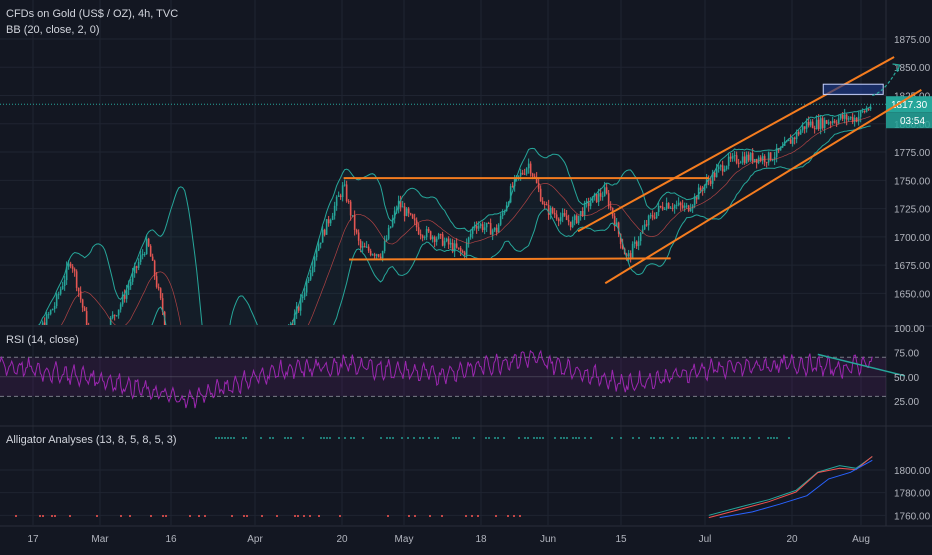  Describe the element at coordinates (92, 14) in the screenshot. I see `price-pane-title: CFDs on Gold (US$ / OZ), 4h, TVC` at that location.